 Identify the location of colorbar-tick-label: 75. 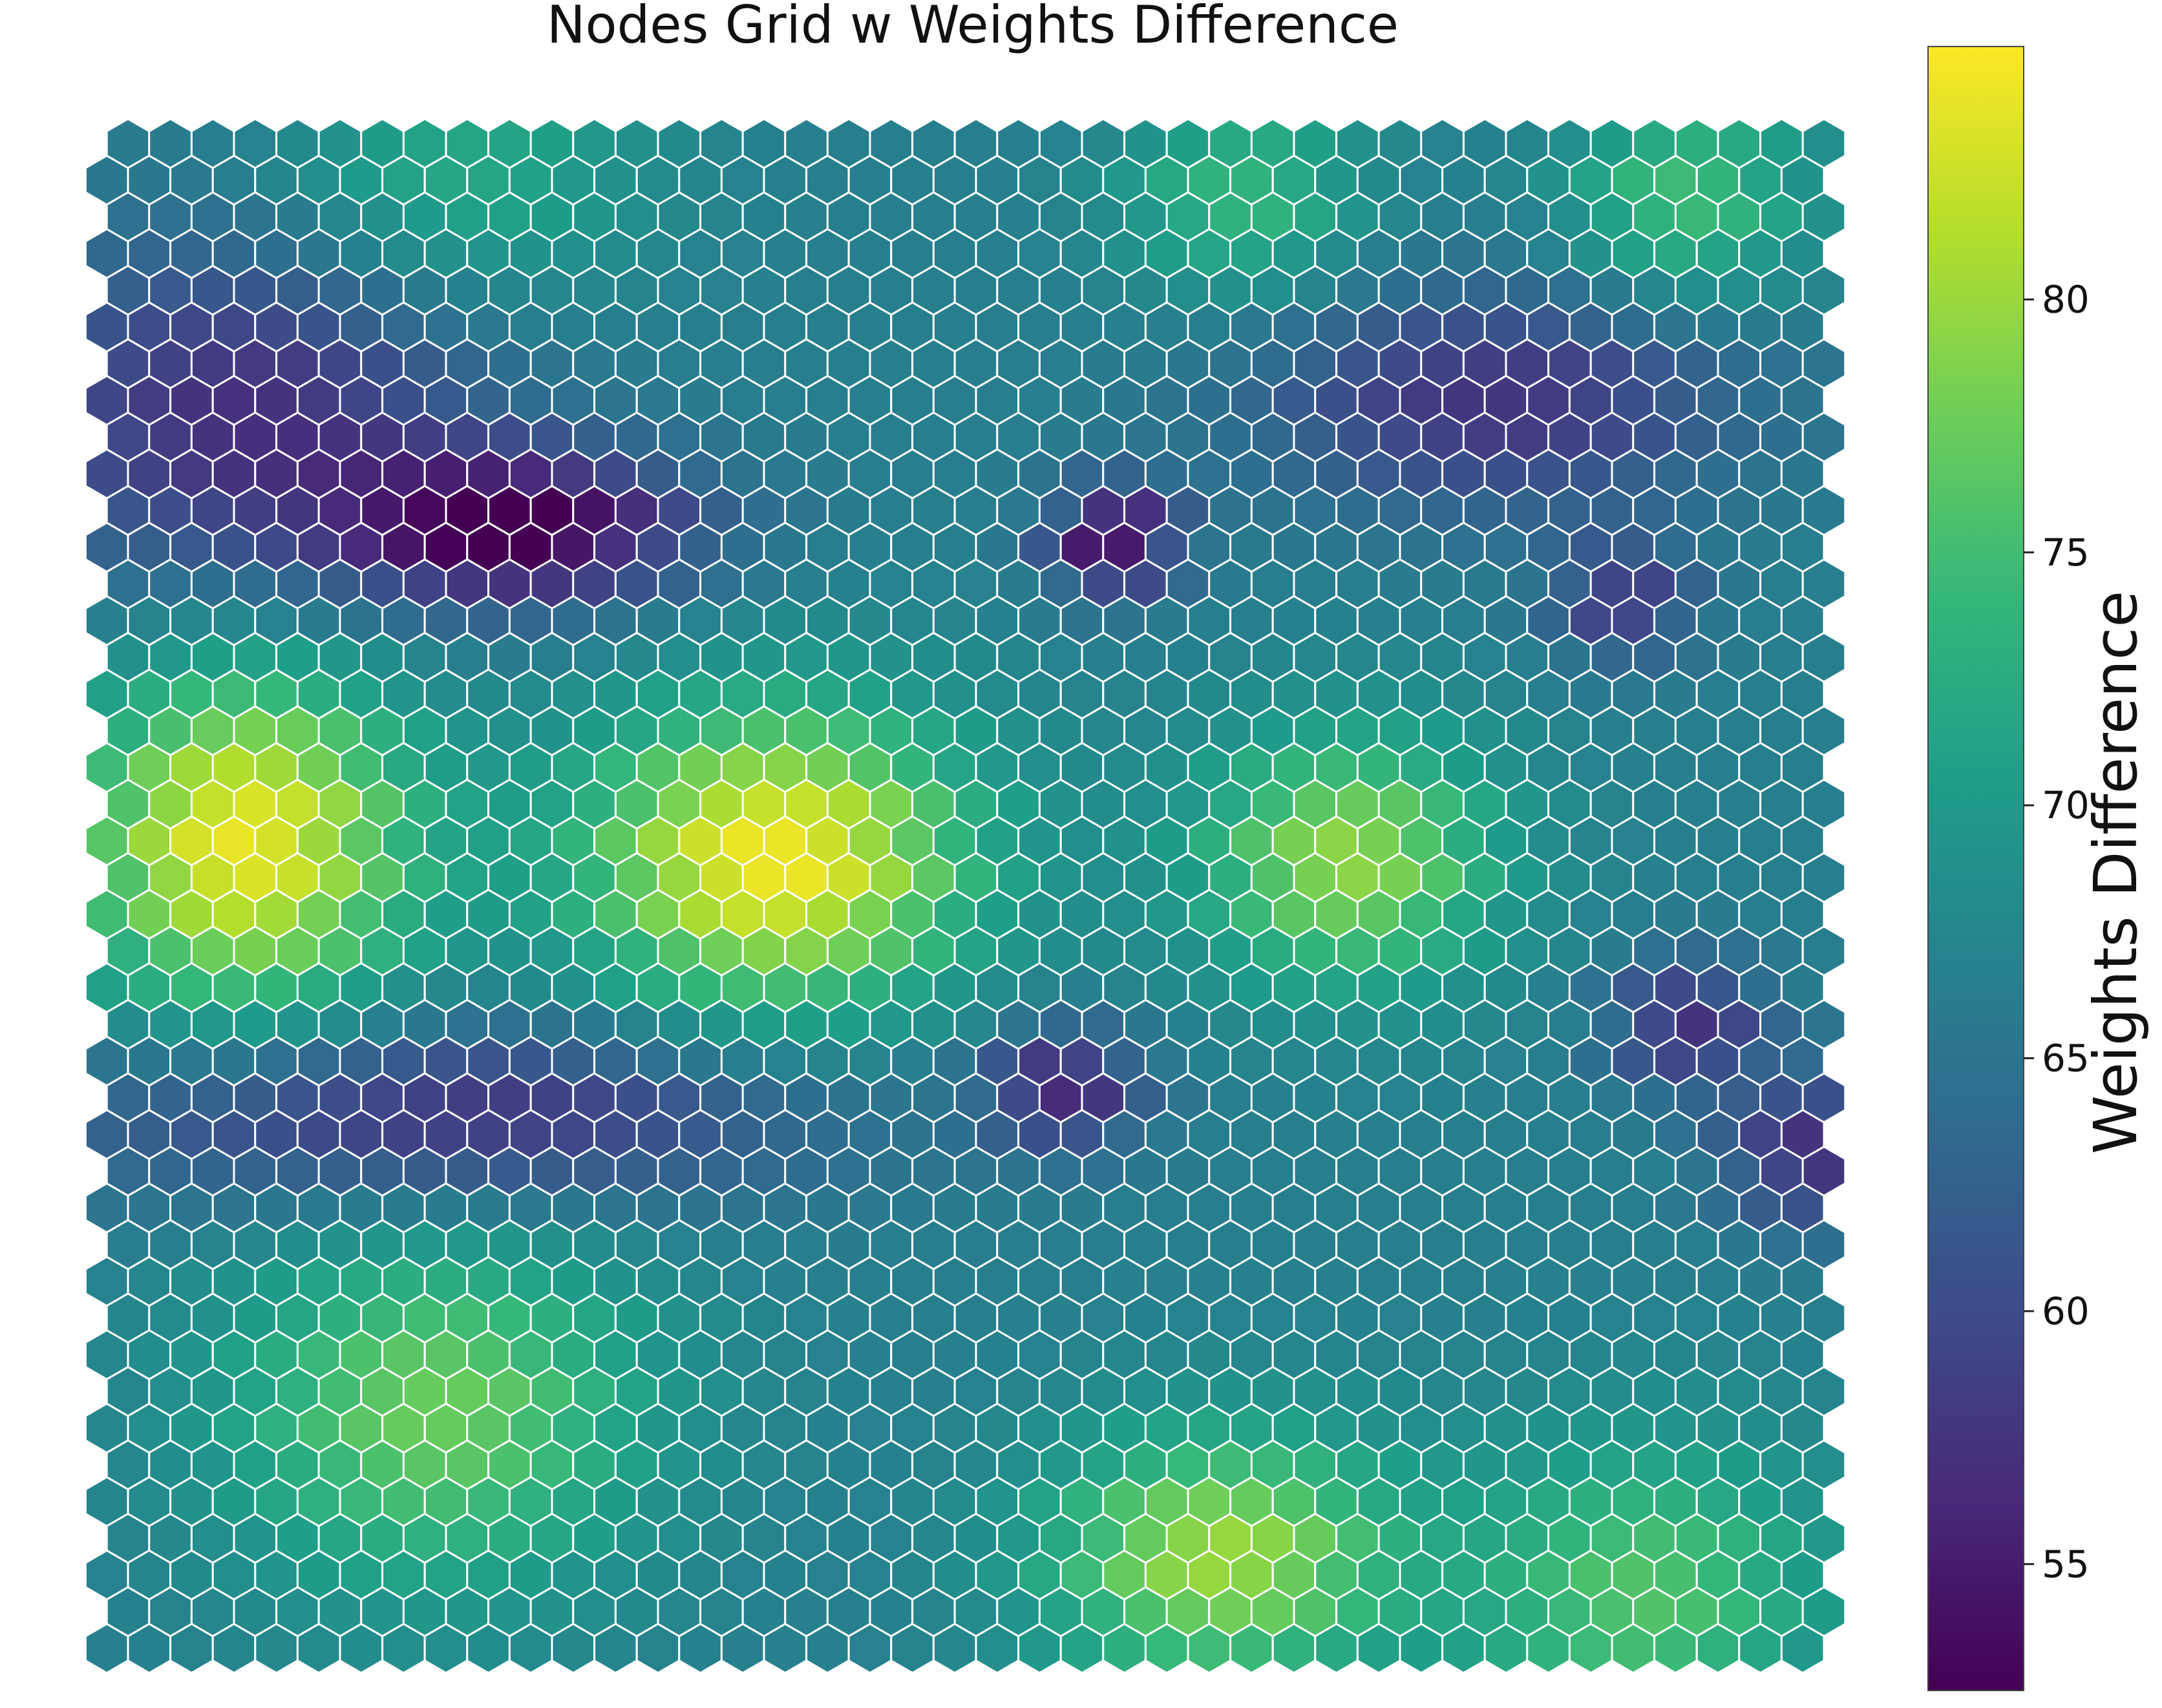
(2066, 553).